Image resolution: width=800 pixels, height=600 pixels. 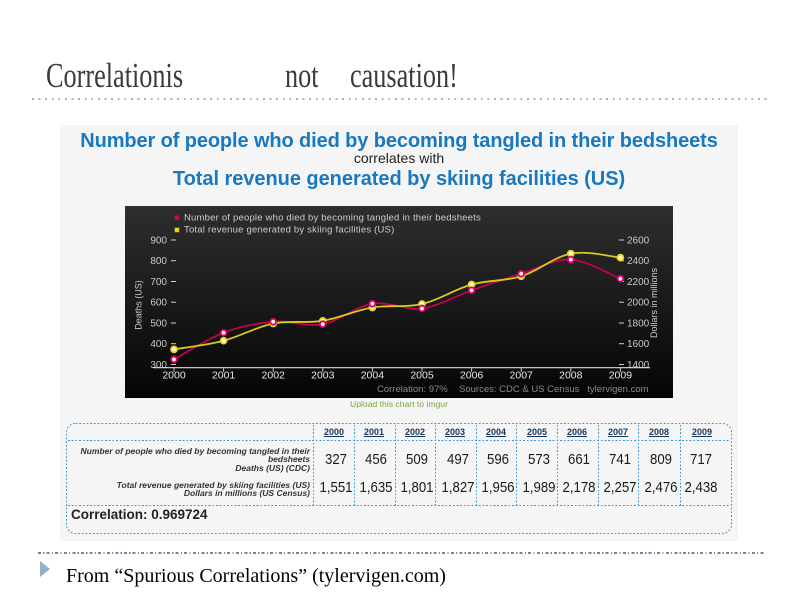 What do you see at coordinates (571, 376) in the screenshot?
I see `svg-text: 2008` at bounding box center [571, 376].